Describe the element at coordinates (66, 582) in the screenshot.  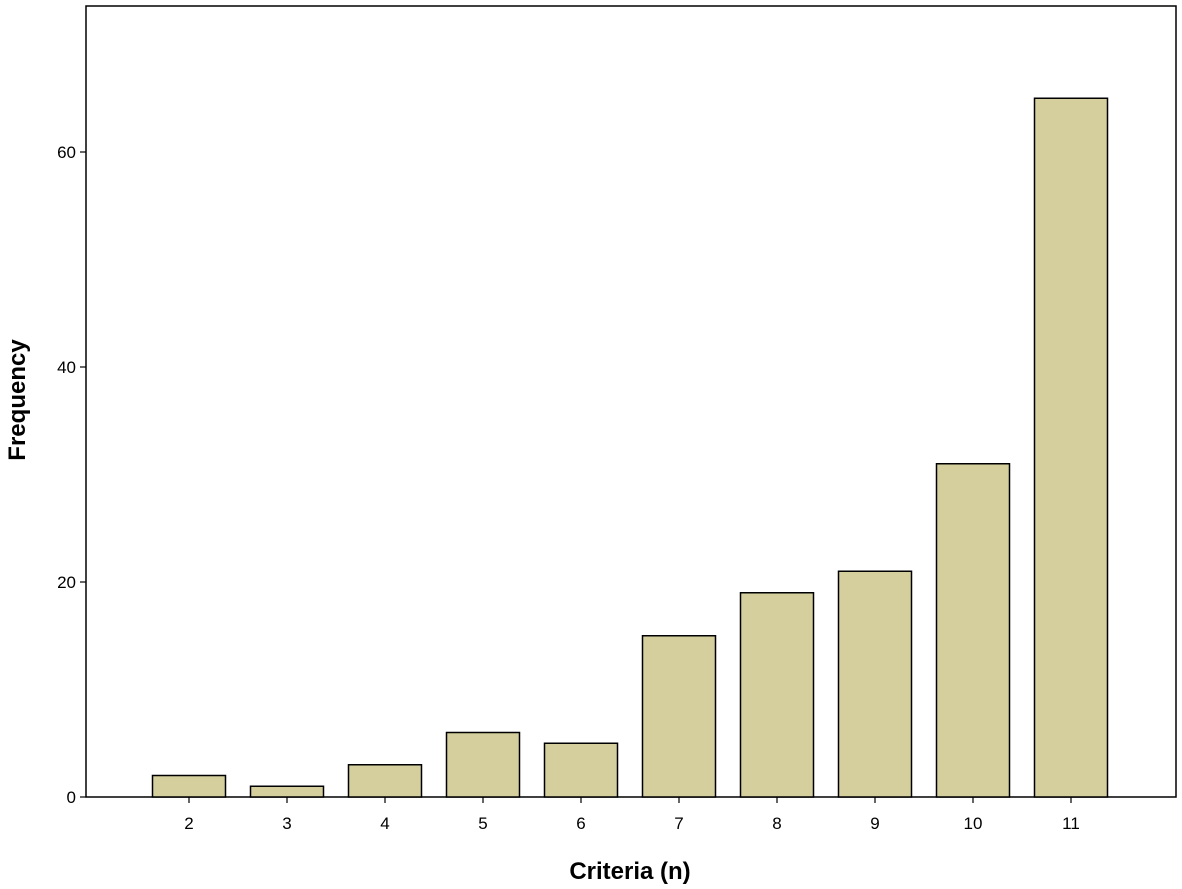
I see `y-tick-label: 20` at that location.